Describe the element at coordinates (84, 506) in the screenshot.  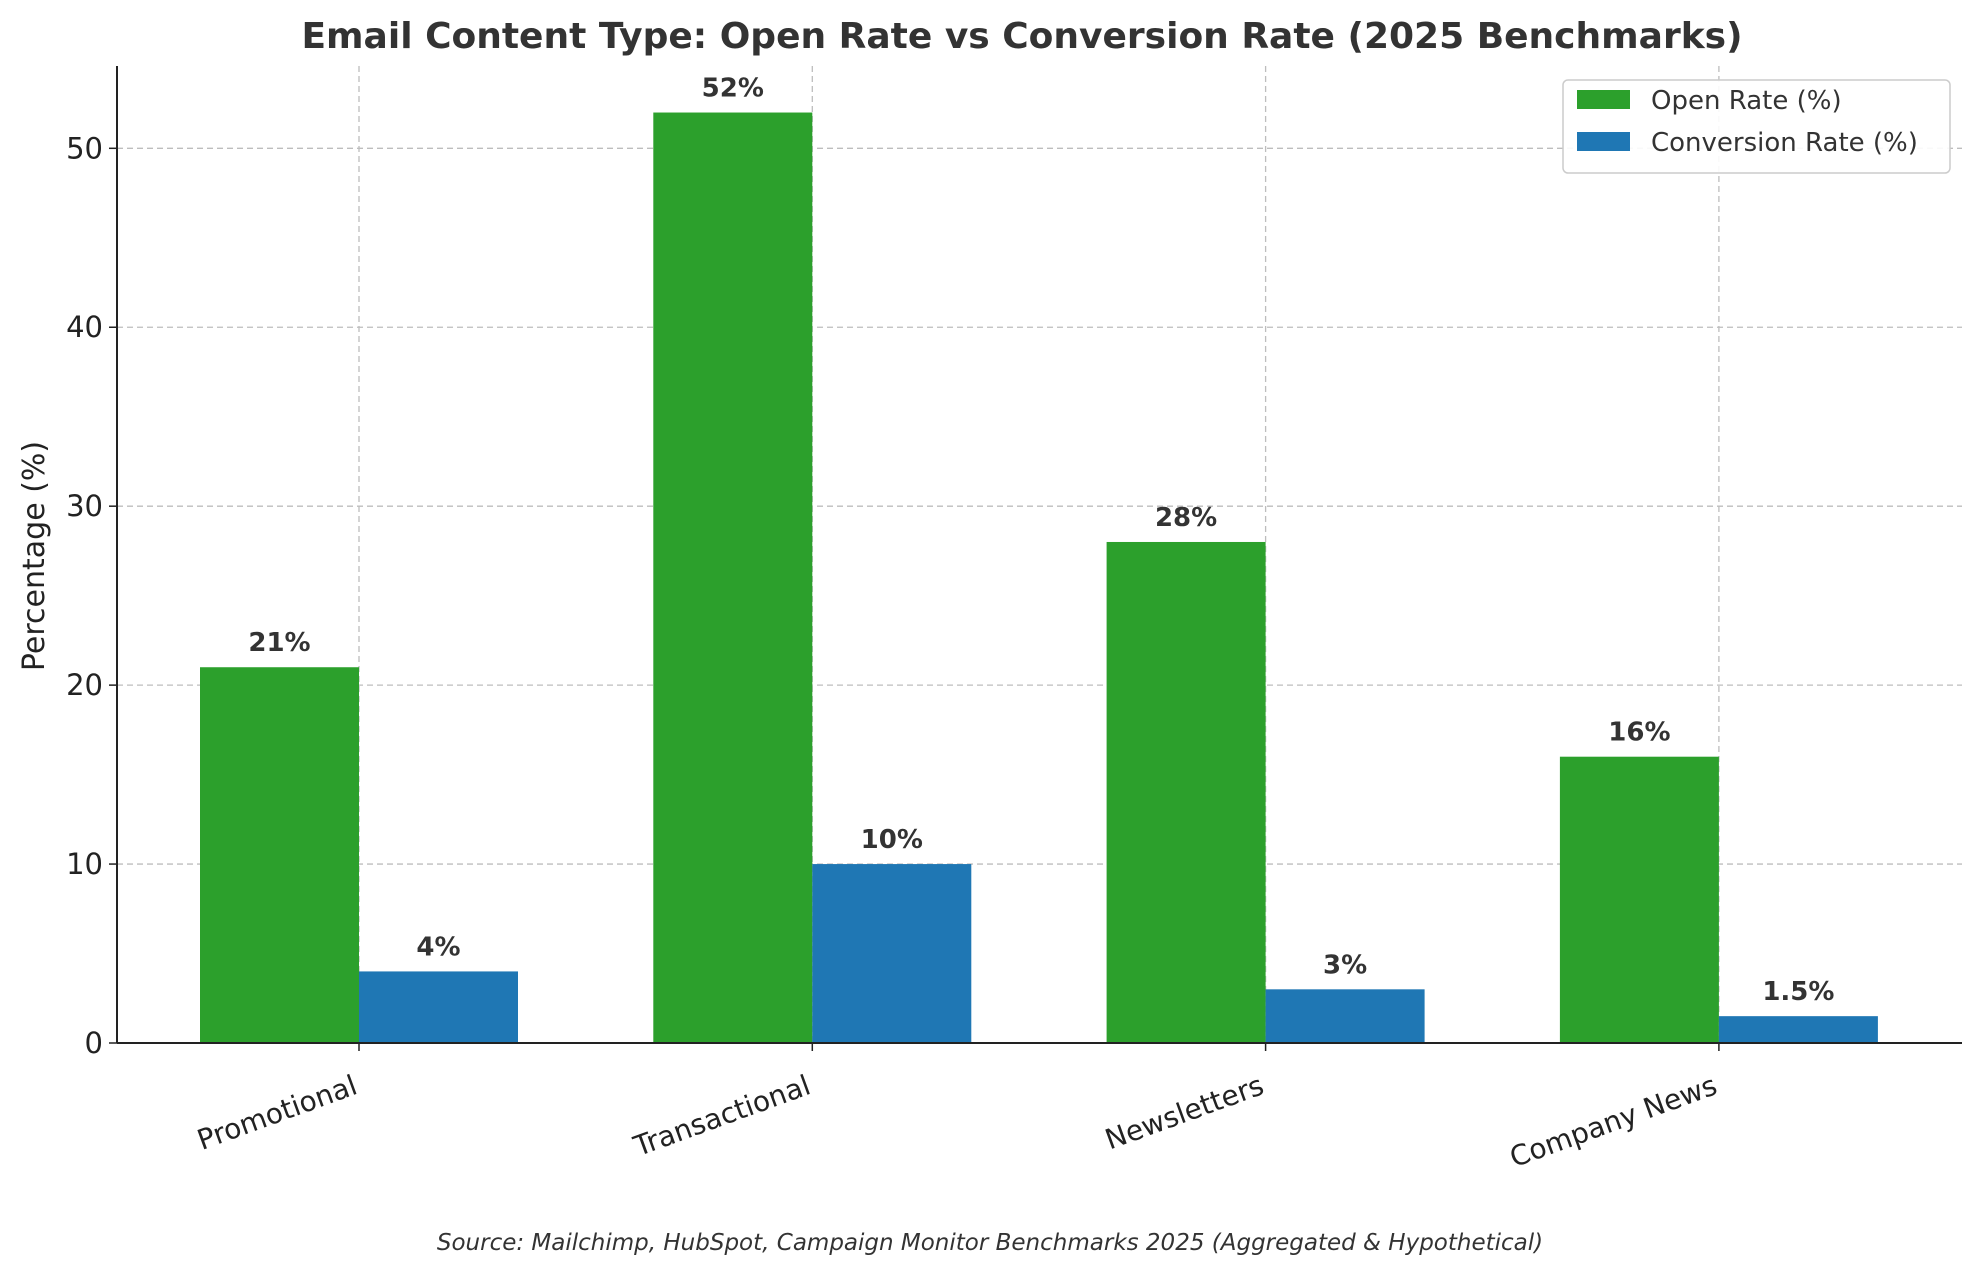
I see `y-tick-label: 30` at that location.